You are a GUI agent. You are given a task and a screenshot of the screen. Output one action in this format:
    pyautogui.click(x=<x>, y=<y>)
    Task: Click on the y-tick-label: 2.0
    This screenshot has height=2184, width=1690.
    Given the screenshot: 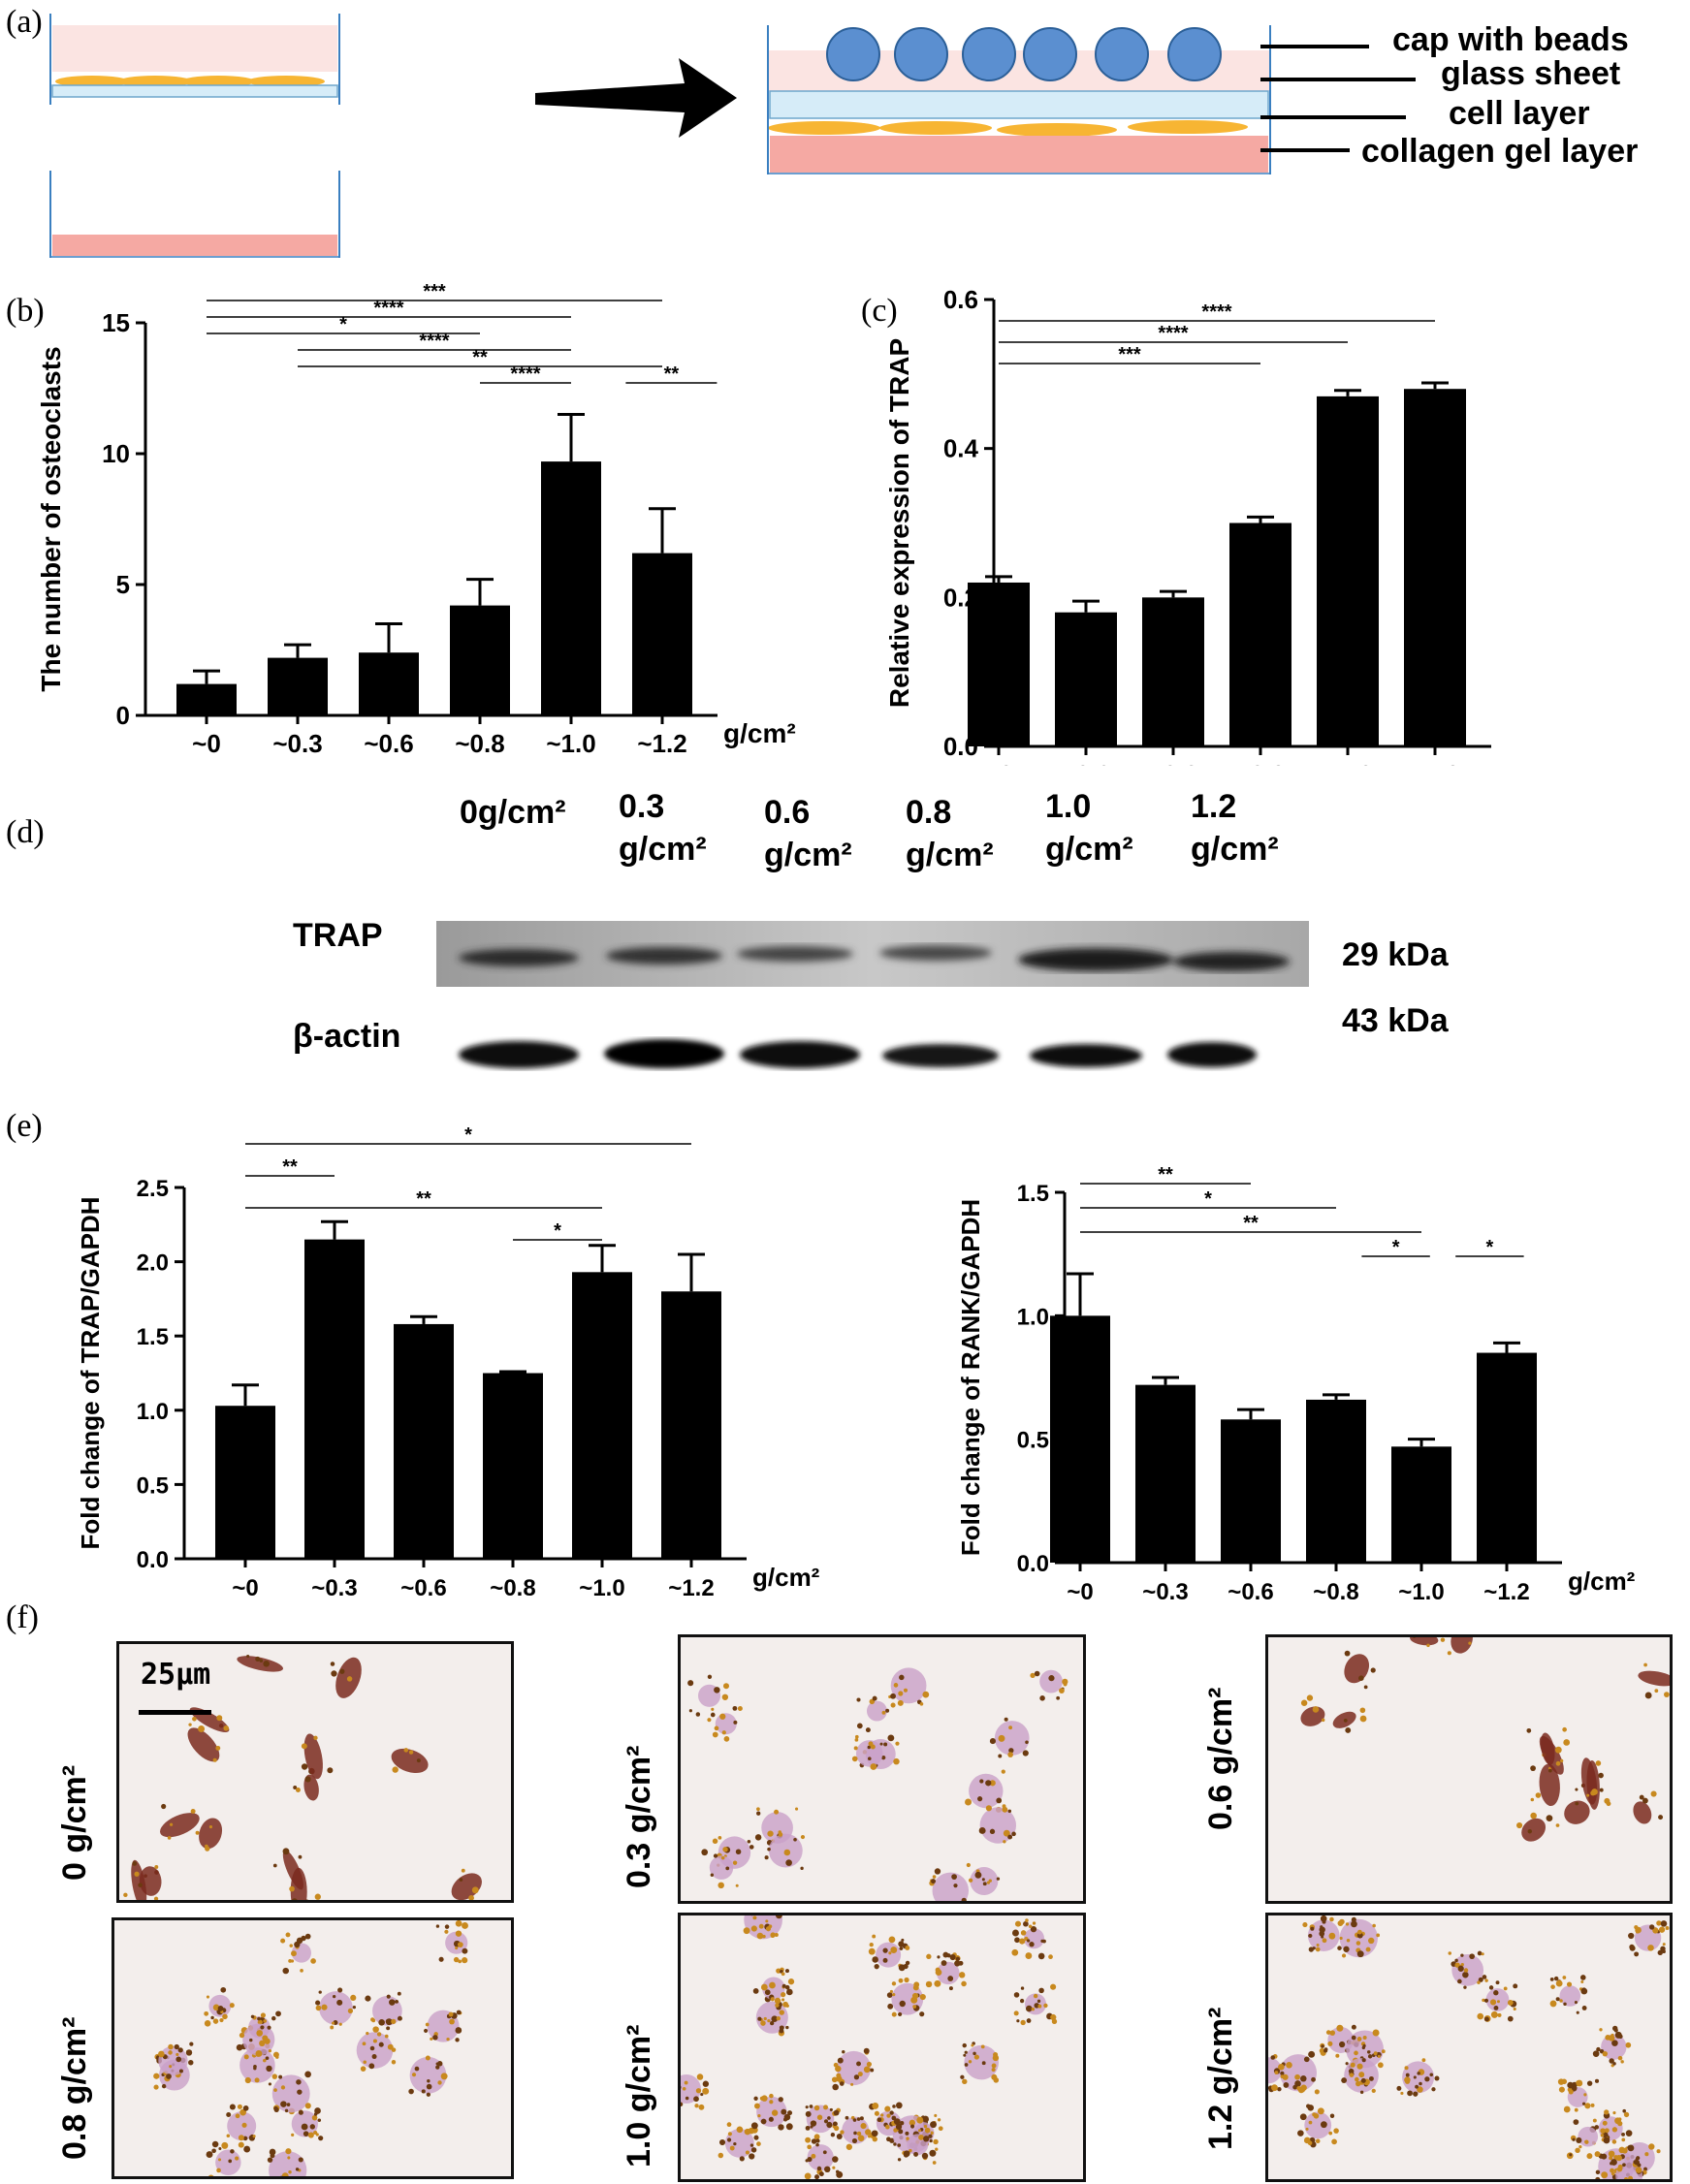 What is the action you would take?
    pyautogui.click(x=153, y=1263)
    